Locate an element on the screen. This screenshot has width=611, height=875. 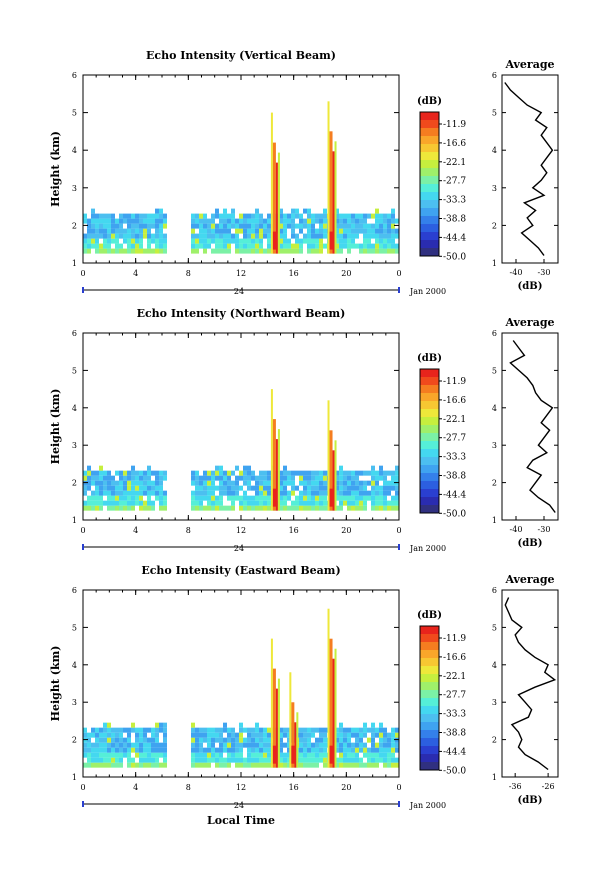
avg-frame is located at coordinates (530, 426).